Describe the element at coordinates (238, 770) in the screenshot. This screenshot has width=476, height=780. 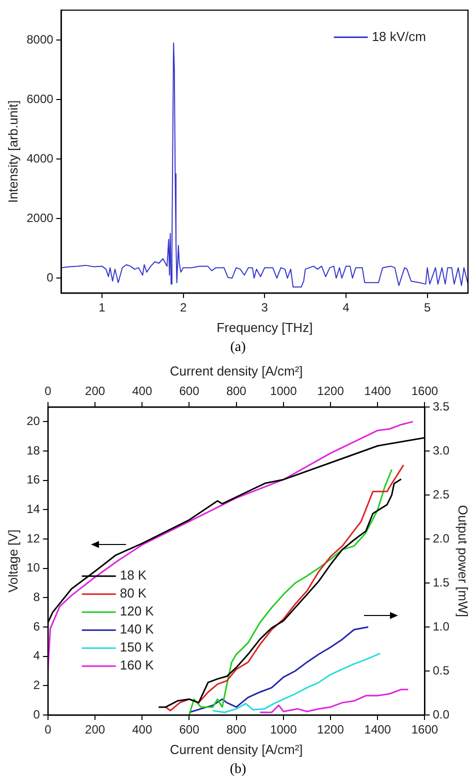
I see `text: (b)` at that location.